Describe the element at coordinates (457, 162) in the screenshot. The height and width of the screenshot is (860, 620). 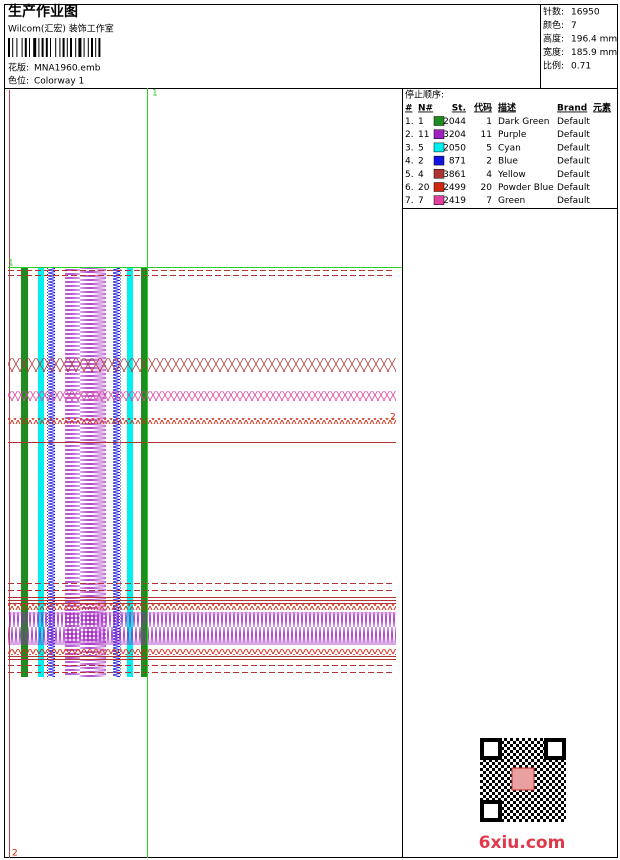
I see `row-st: 871` at that location.